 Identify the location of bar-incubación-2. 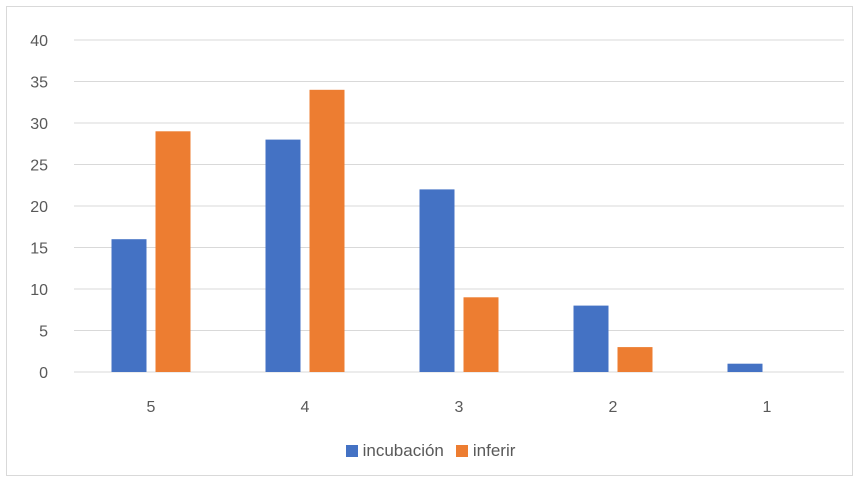
(591, 339).